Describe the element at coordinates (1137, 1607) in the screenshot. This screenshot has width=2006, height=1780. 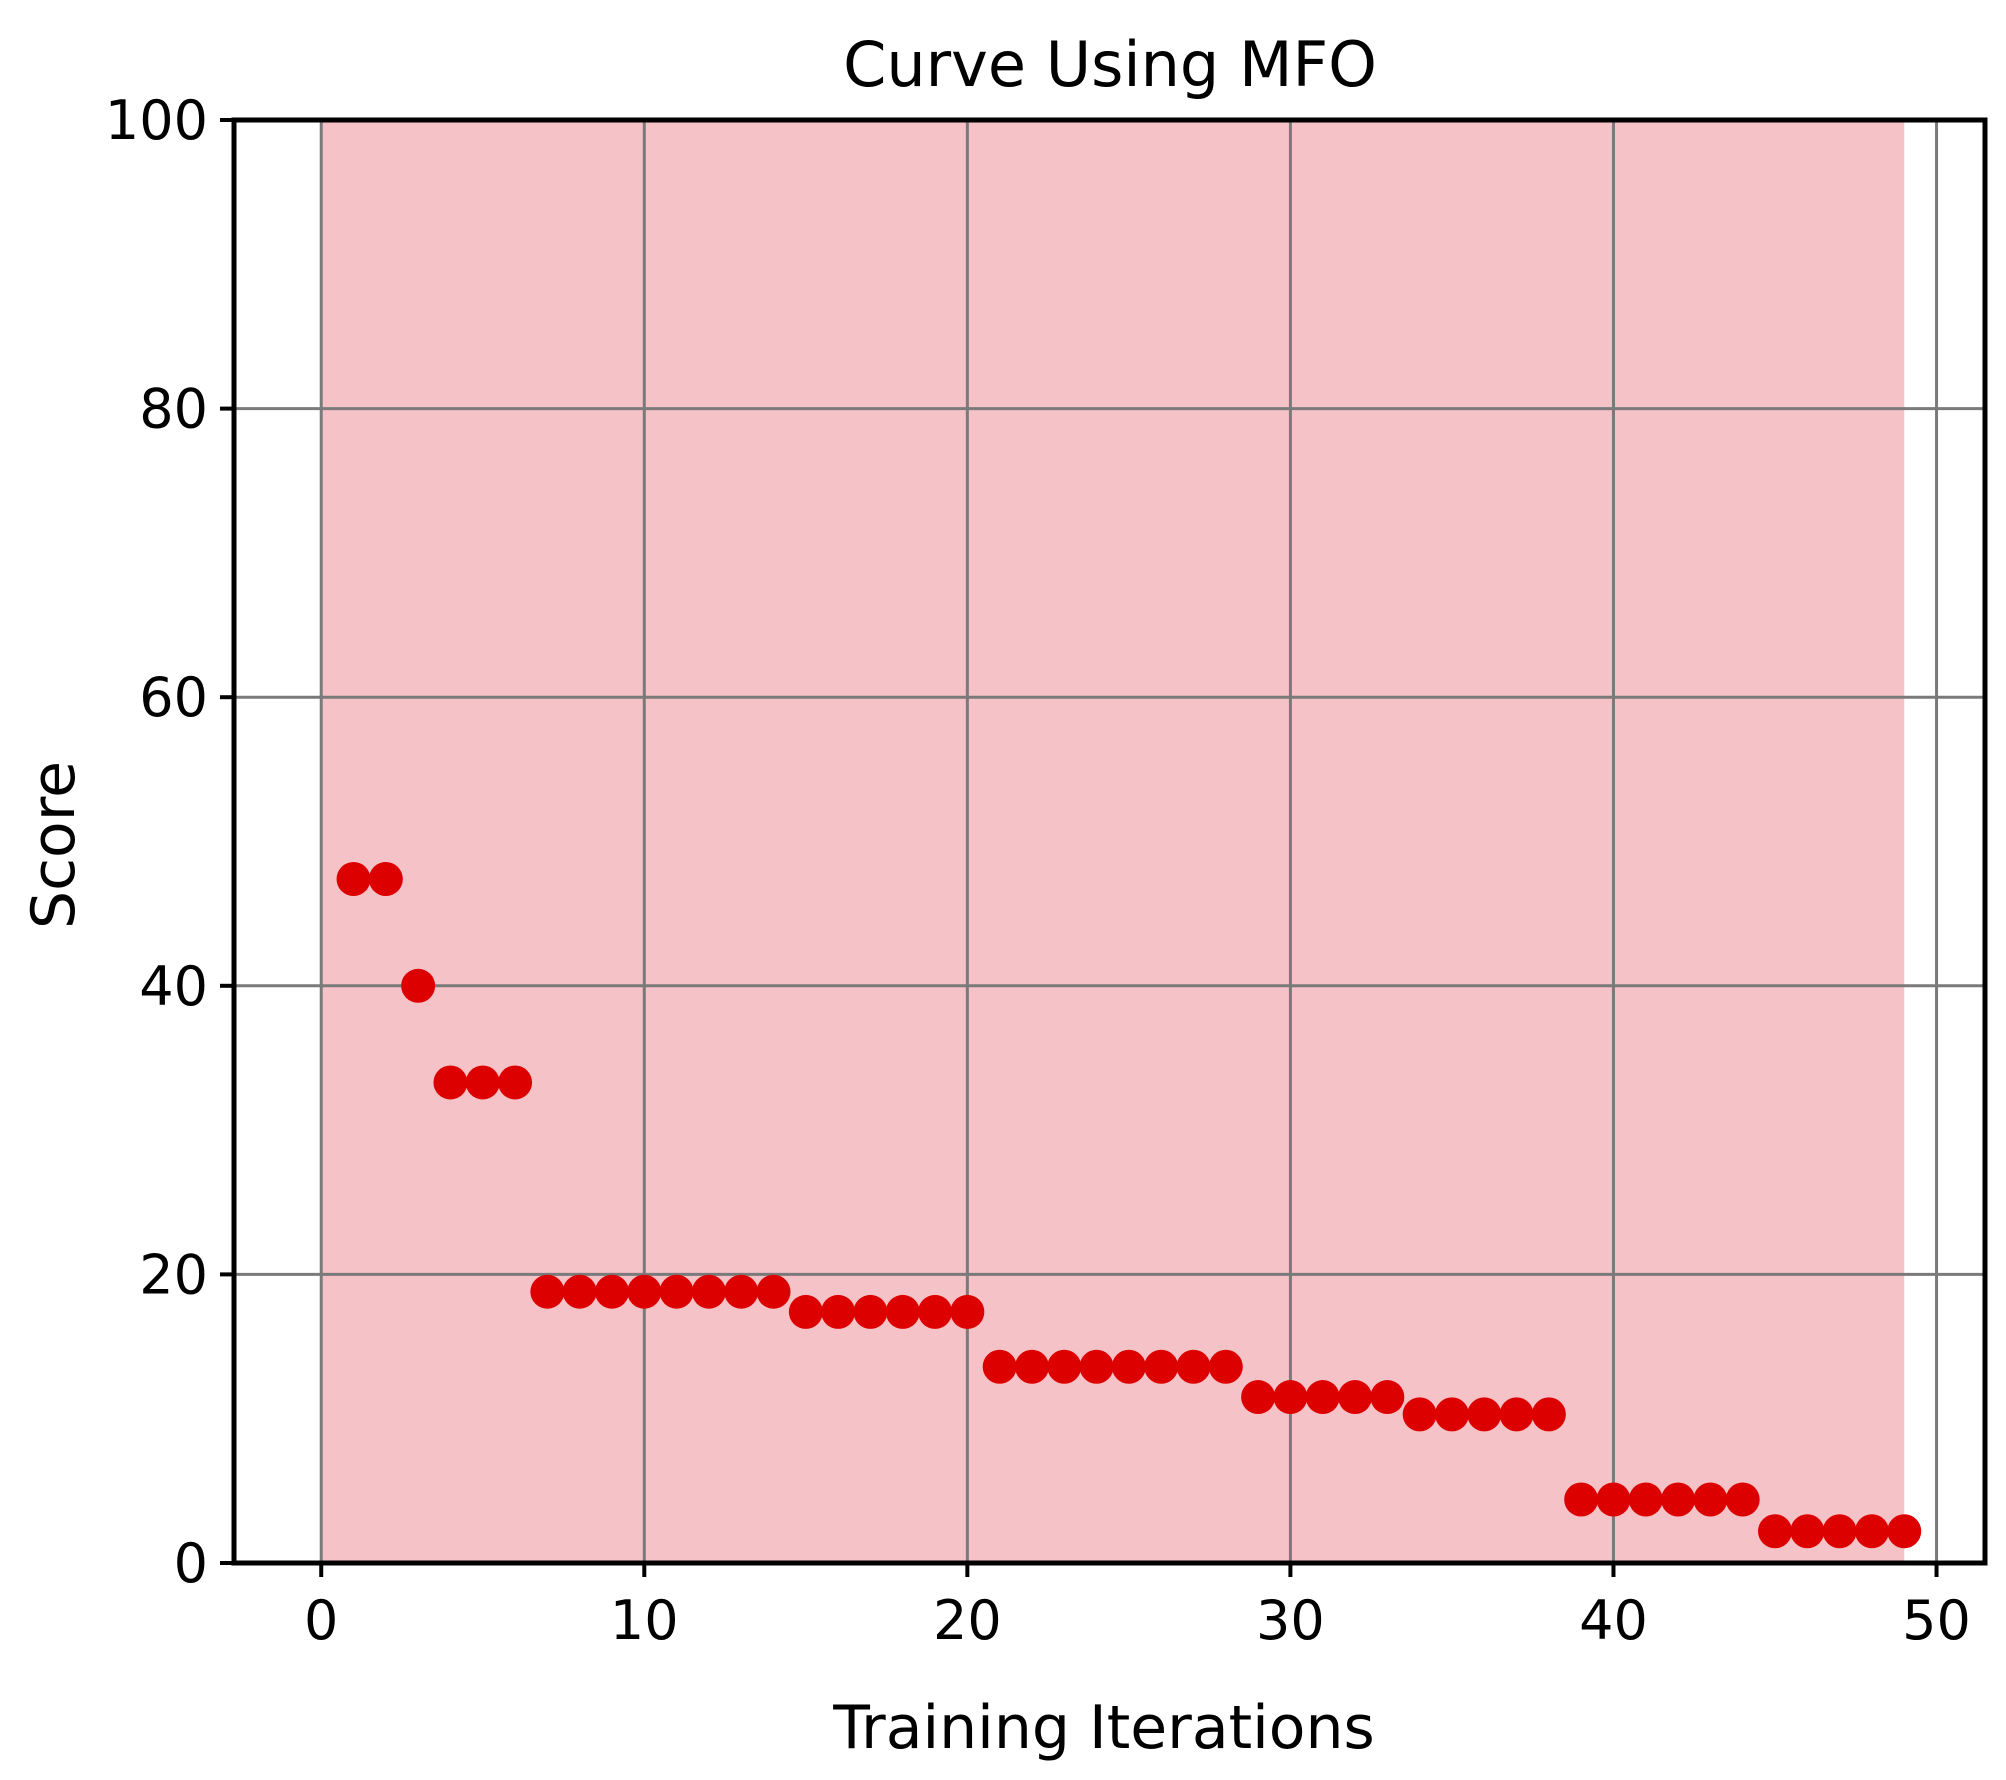
I see `x-axis-ticks: 0 10 20 30 40 50` at that location.